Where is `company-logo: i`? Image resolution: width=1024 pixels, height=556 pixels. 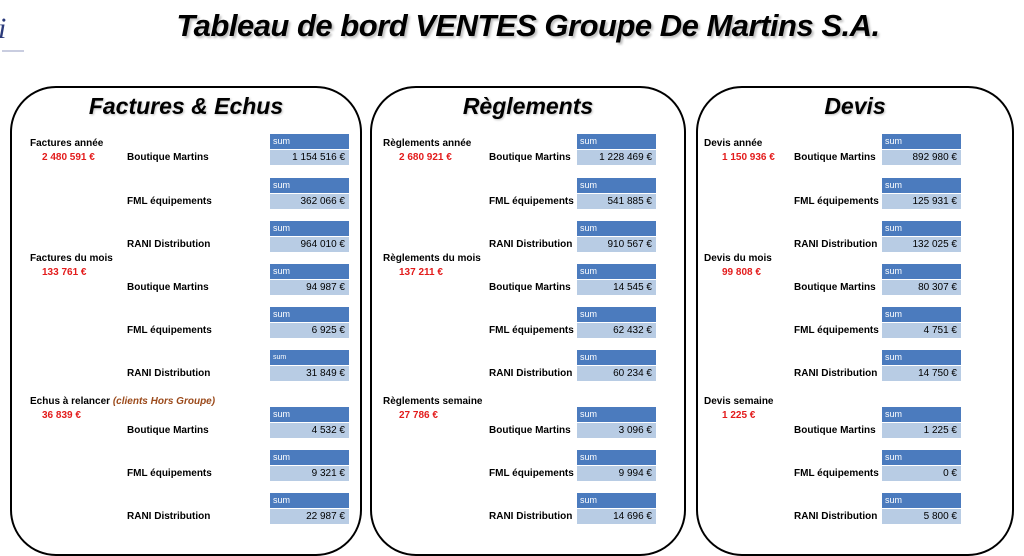 company-logo: i is located at coordinates (12, 35).